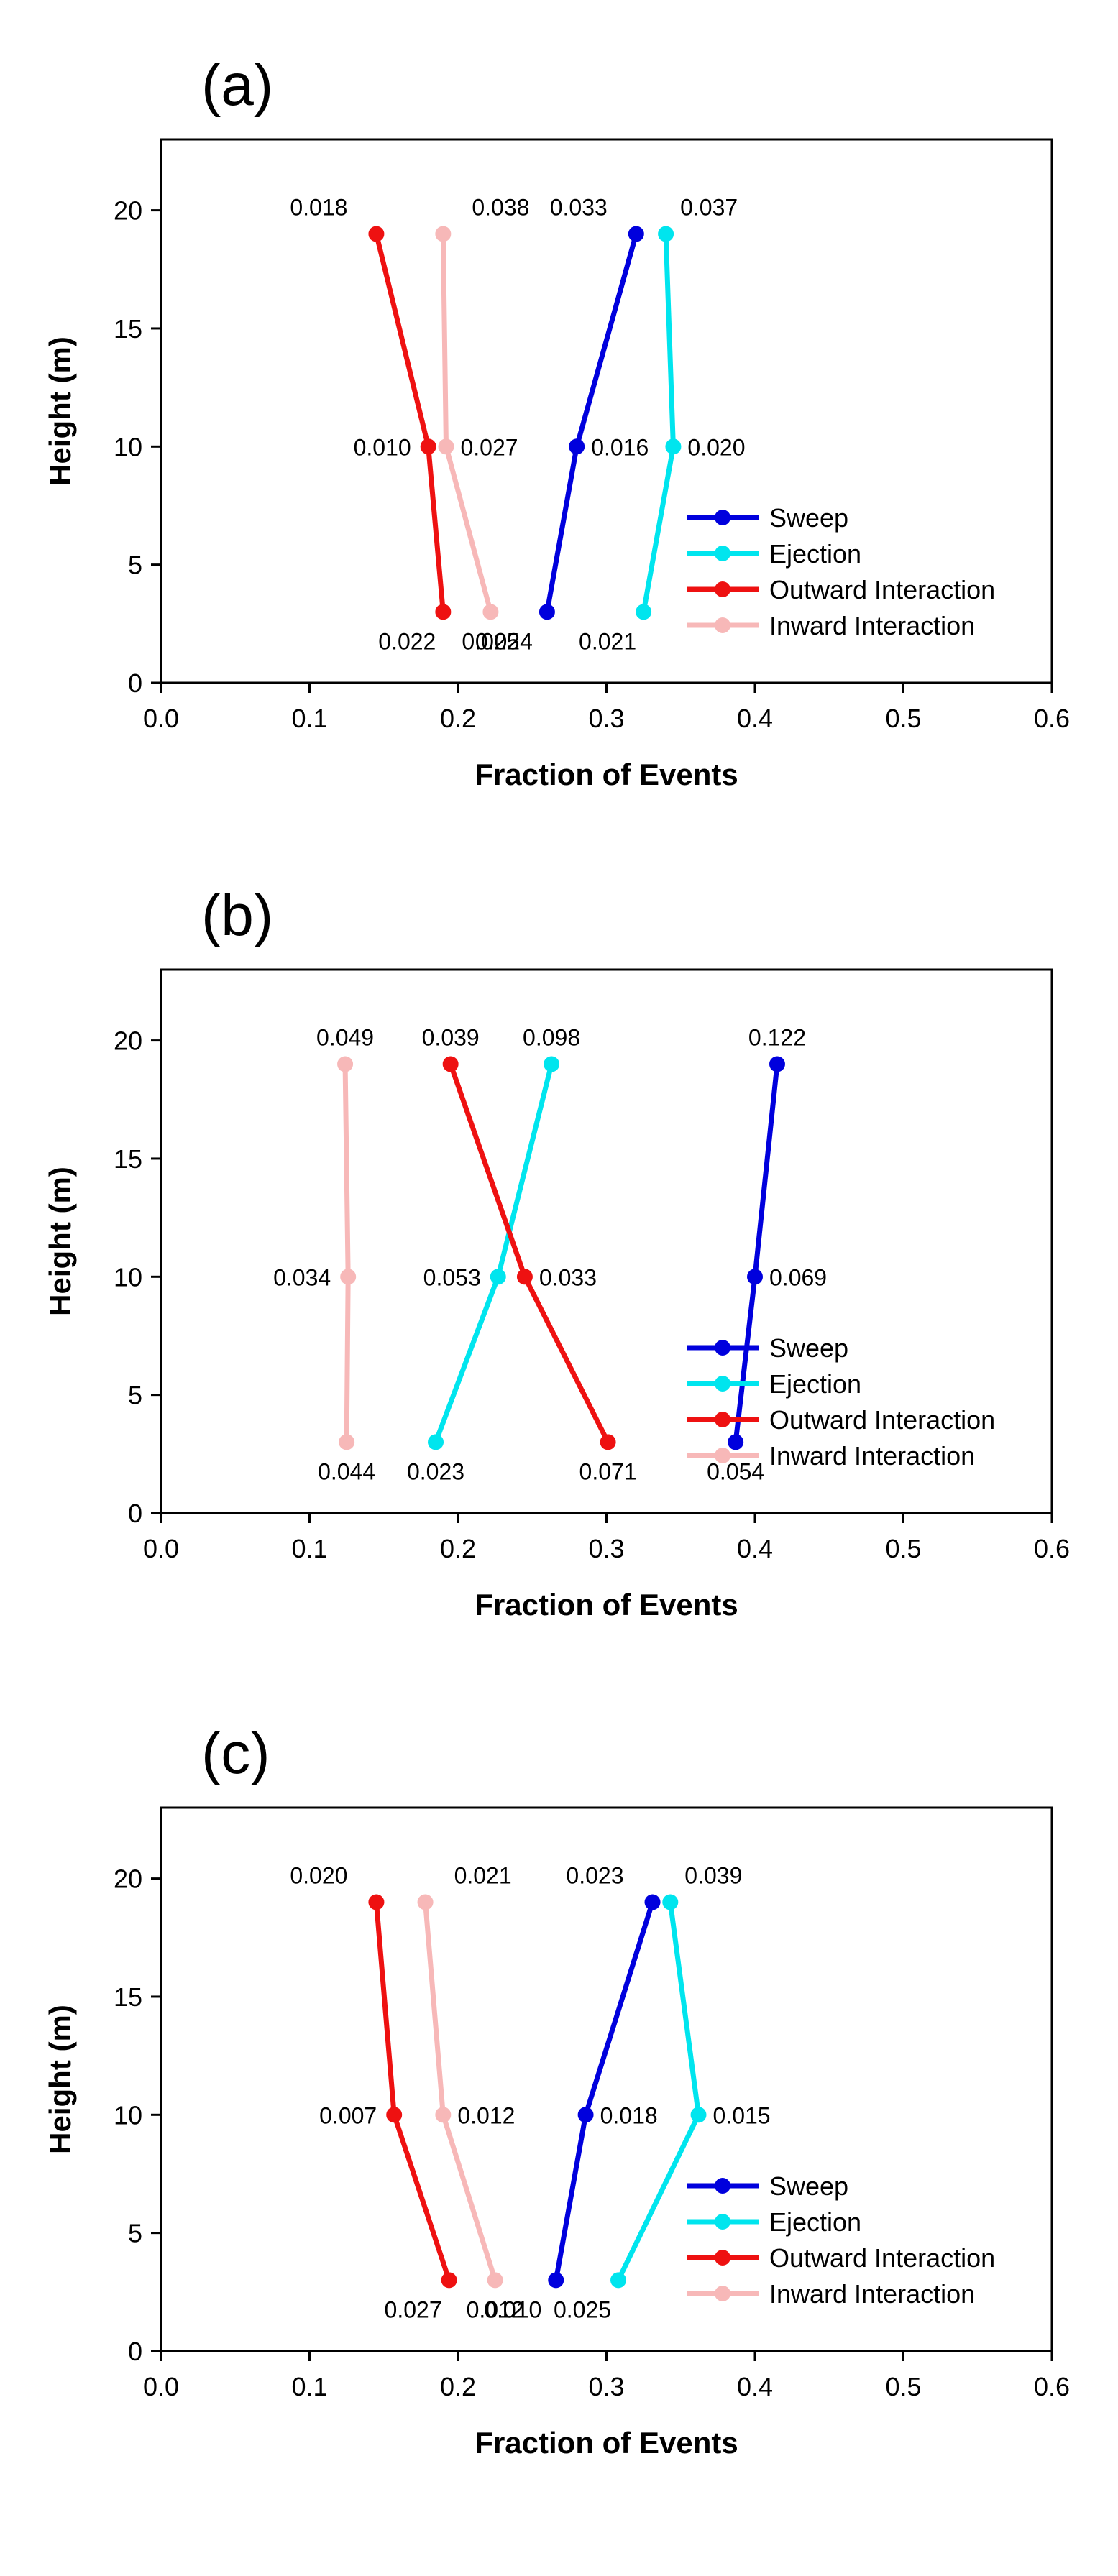  I want to click on data-label: 0.122, so click(777, 1037).